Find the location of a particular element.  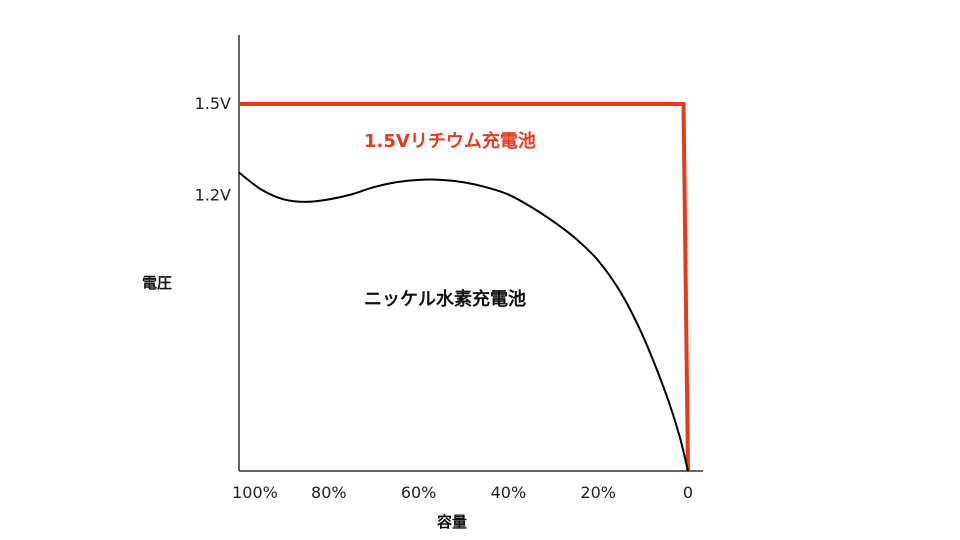

x-tick-label: 60% is located at coordinates (419, 492).